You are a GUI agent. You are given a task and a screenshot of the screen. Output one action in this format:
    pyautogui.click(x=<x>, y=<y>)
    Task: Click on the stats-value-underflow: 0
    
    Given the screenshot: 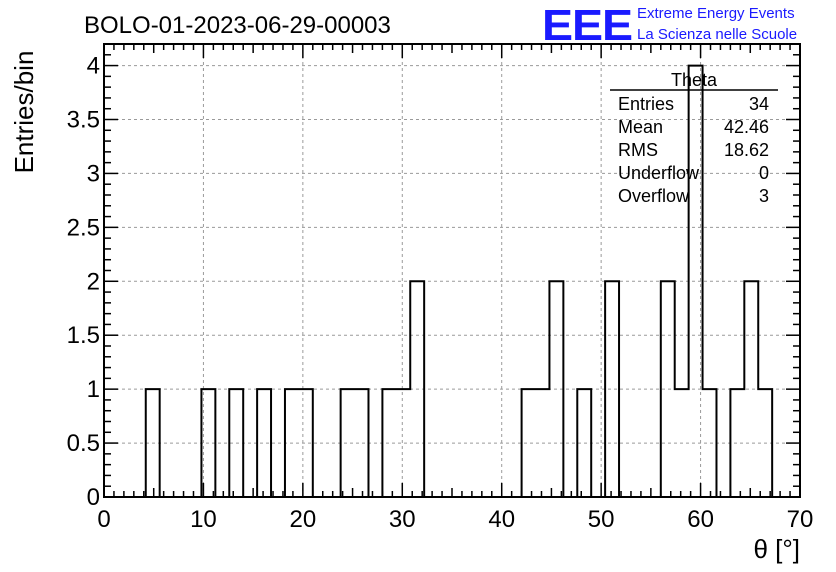 What is the action you would take?
    pyautogui.click(x=764, y=173)
    